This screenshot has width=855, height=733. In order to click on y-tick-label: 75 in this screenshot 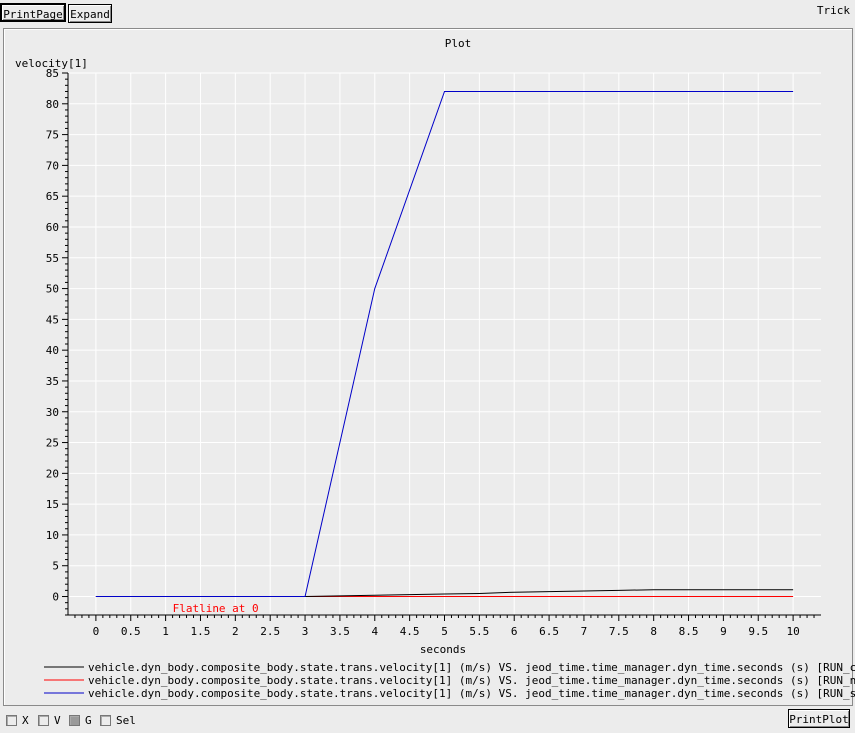, I will do `click(52, 135)`.